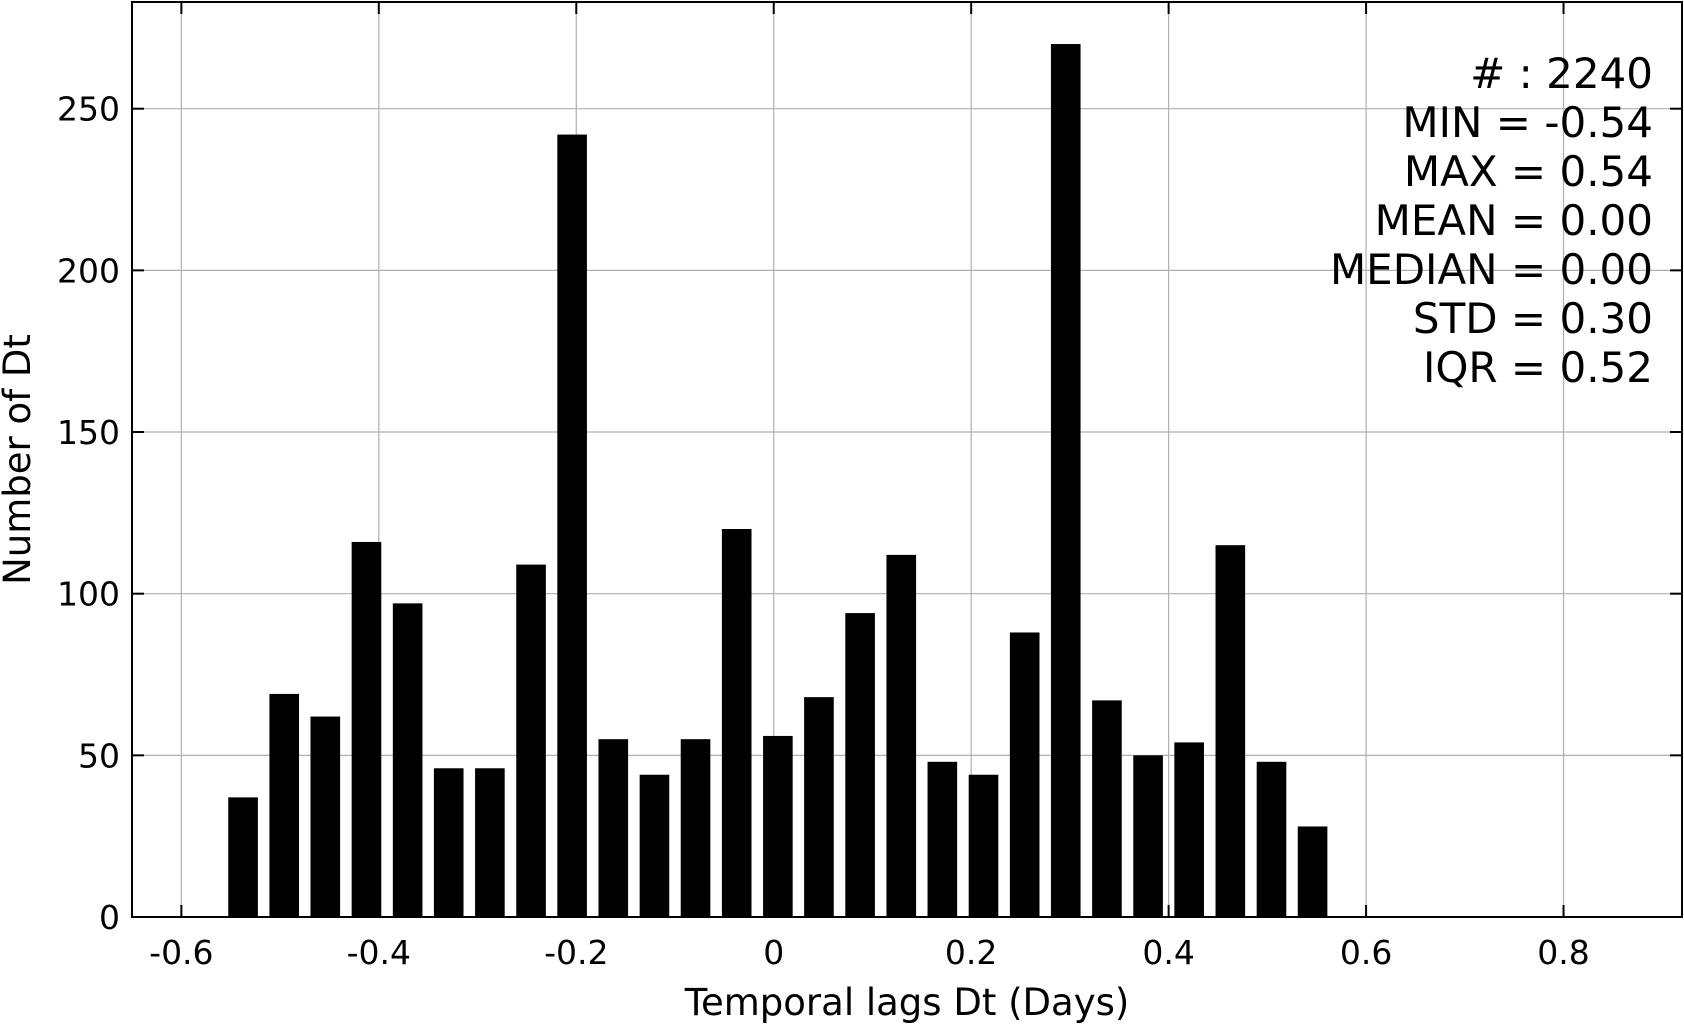  Describe the element at coordinates (576, 952) in the screenshot. I see `x-tick-label: -0.2` at that location.